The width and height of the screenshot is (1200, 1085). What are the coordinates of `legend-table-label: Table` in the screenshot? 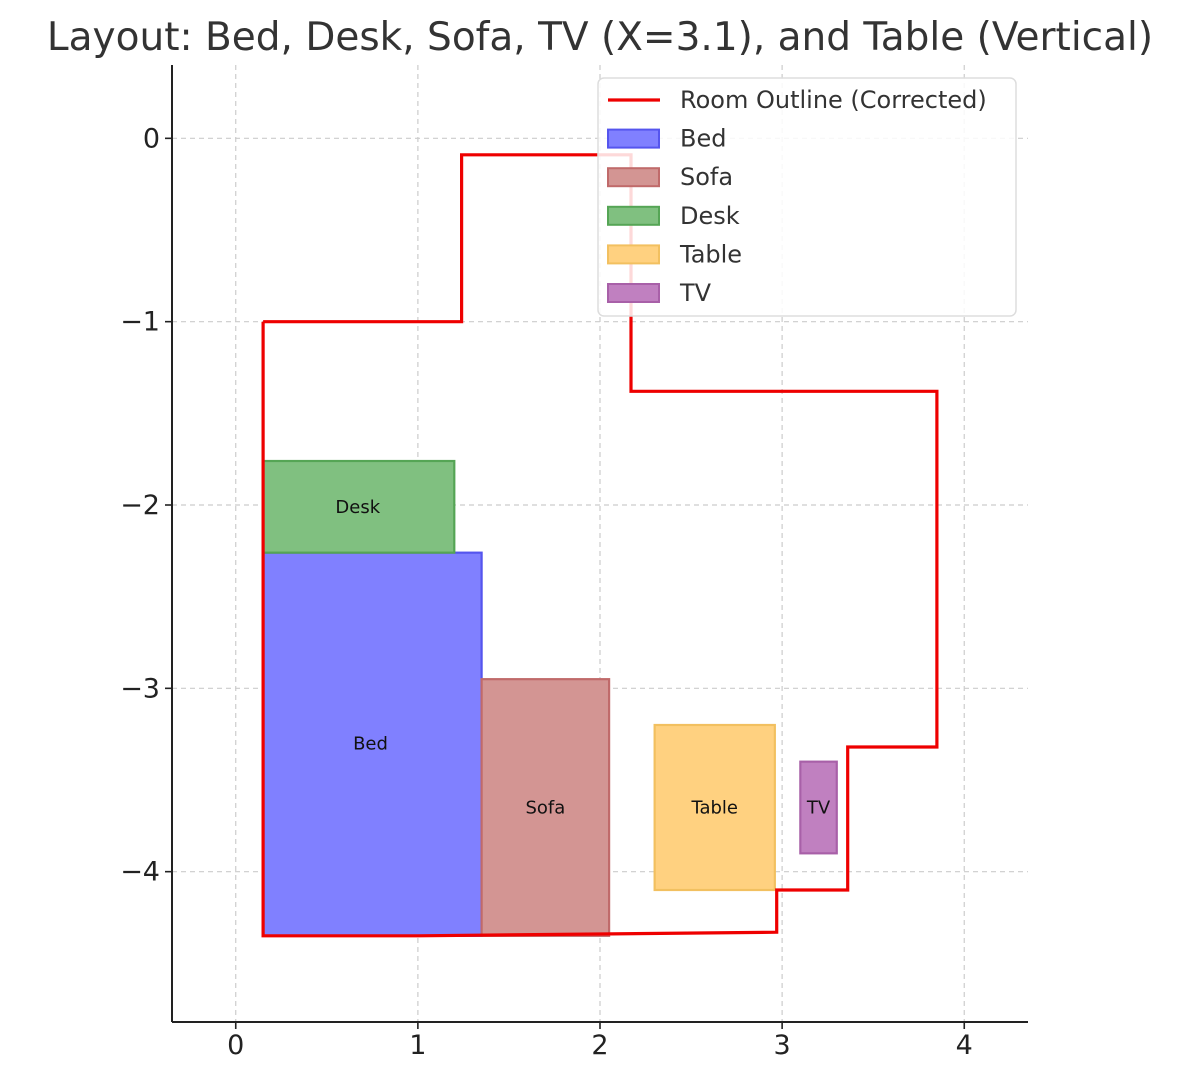 It's located at (710, 254).